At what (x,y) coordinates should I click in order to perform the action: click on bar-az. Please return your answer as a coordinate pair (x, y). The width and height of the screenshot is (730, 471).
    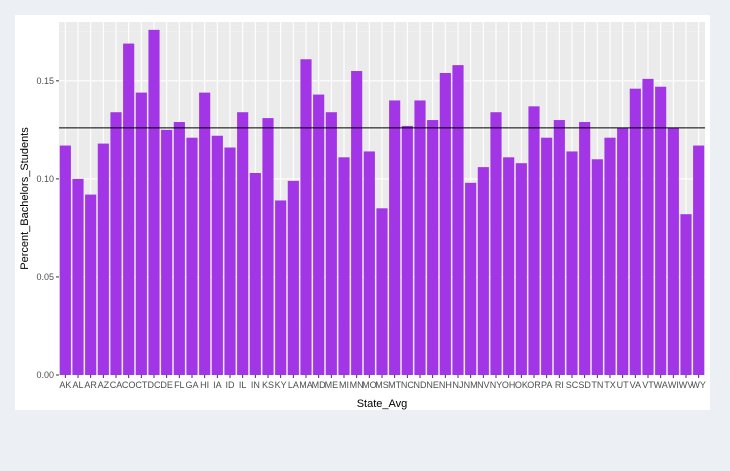
    Looking at the image, I should click on (103, 259).